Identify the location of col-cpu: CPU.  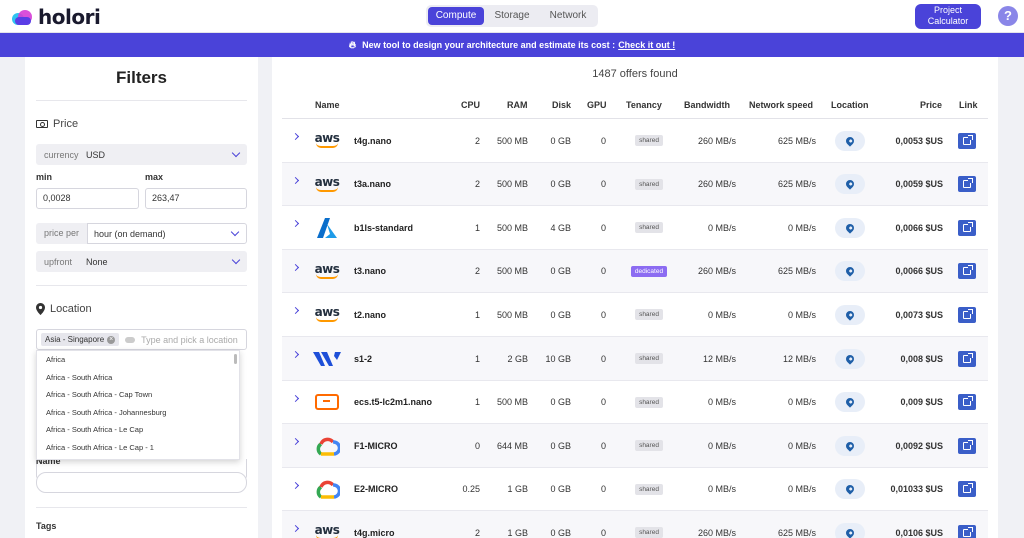
(471, 105).